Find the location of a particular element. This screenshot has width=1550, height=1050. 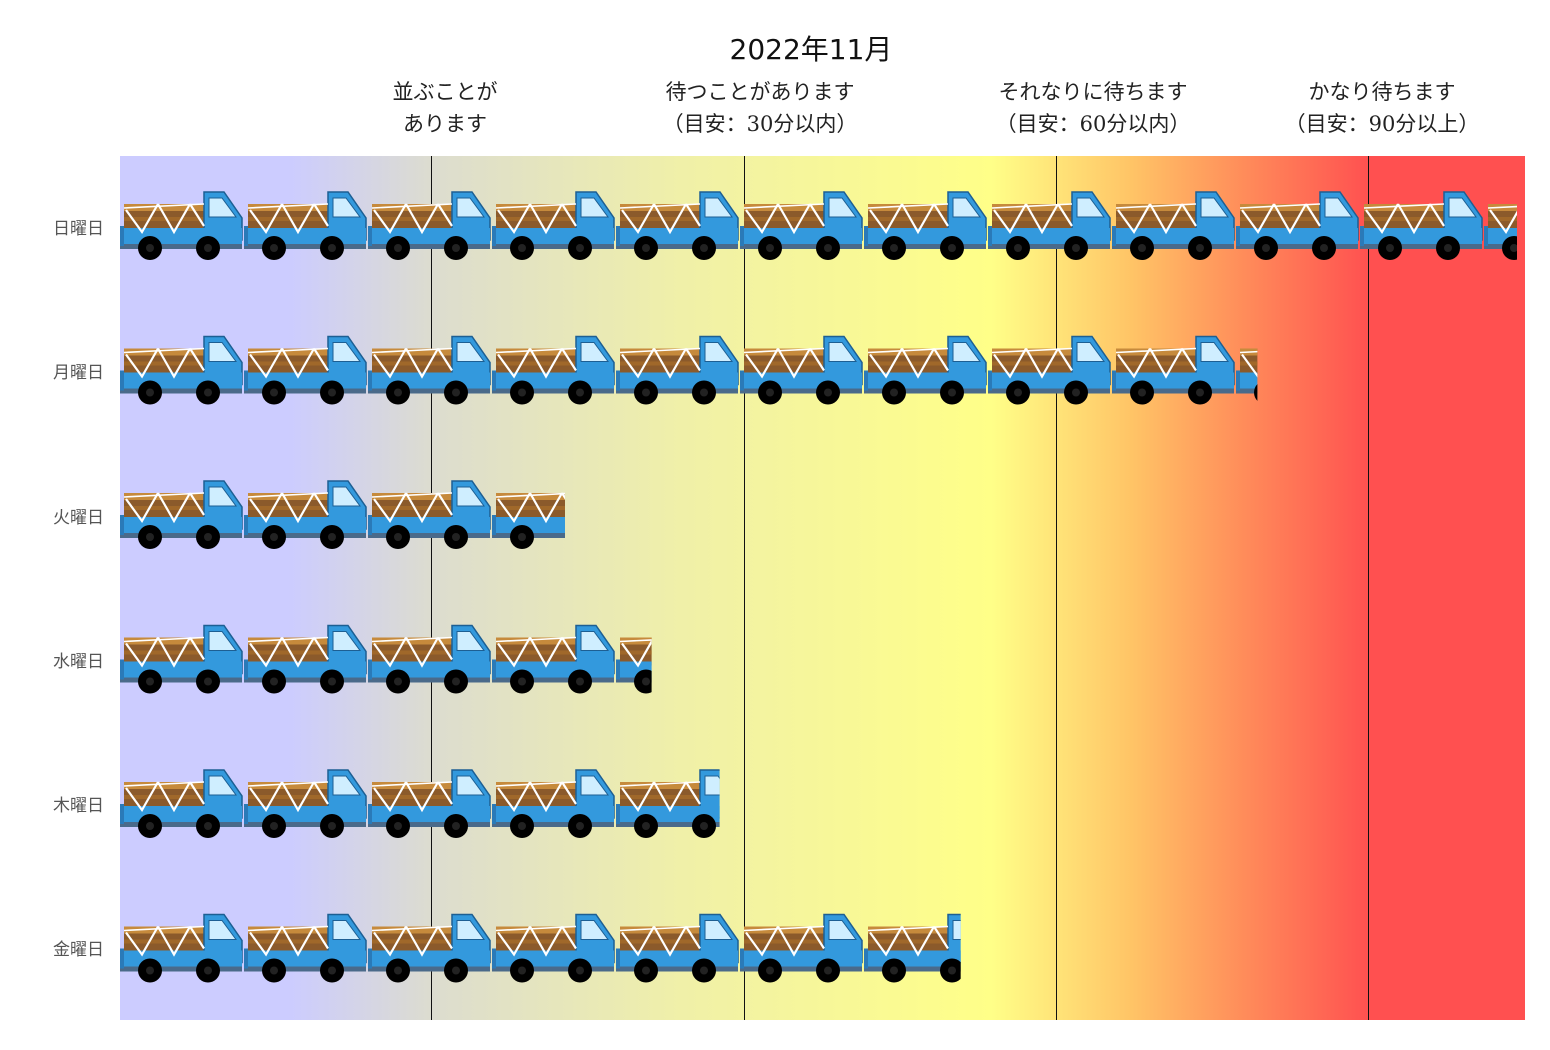

category-label-sunday: 日曜日 is located at coordinates (78, 229).